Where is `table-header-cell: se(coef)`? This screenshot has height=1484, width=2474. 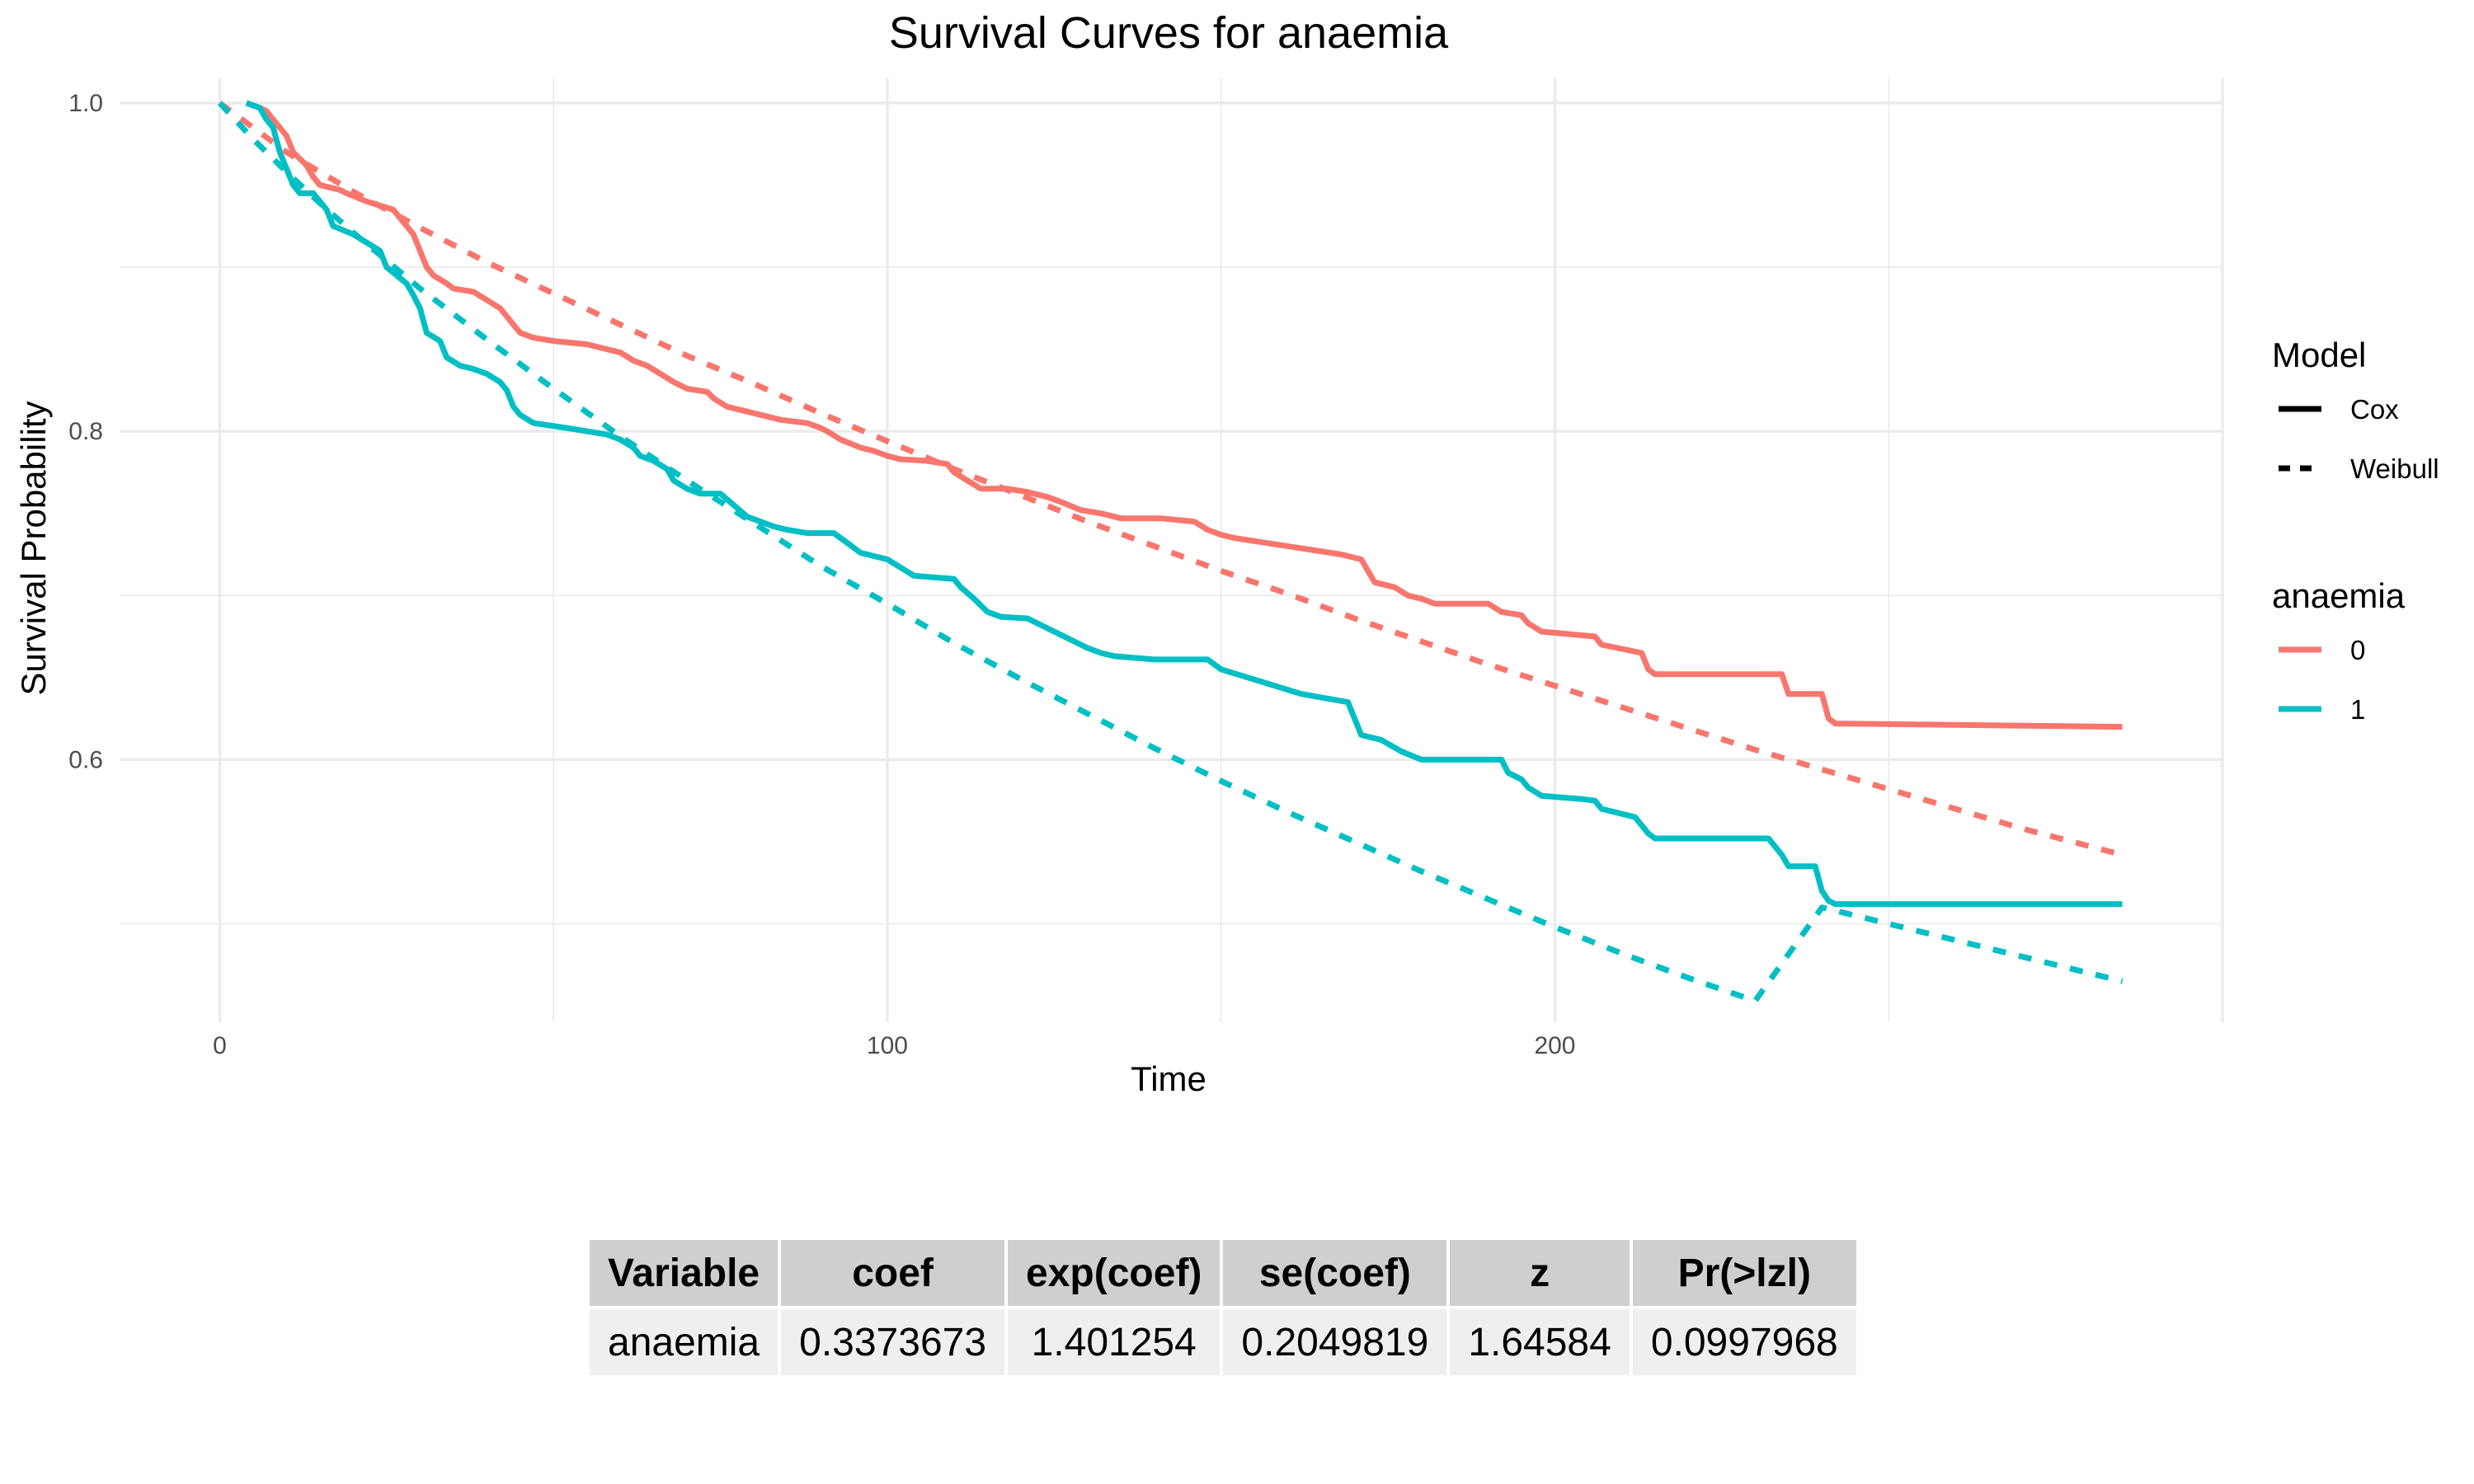 table-header-cell: se(coef) is located at coordinates (1335, 1273).